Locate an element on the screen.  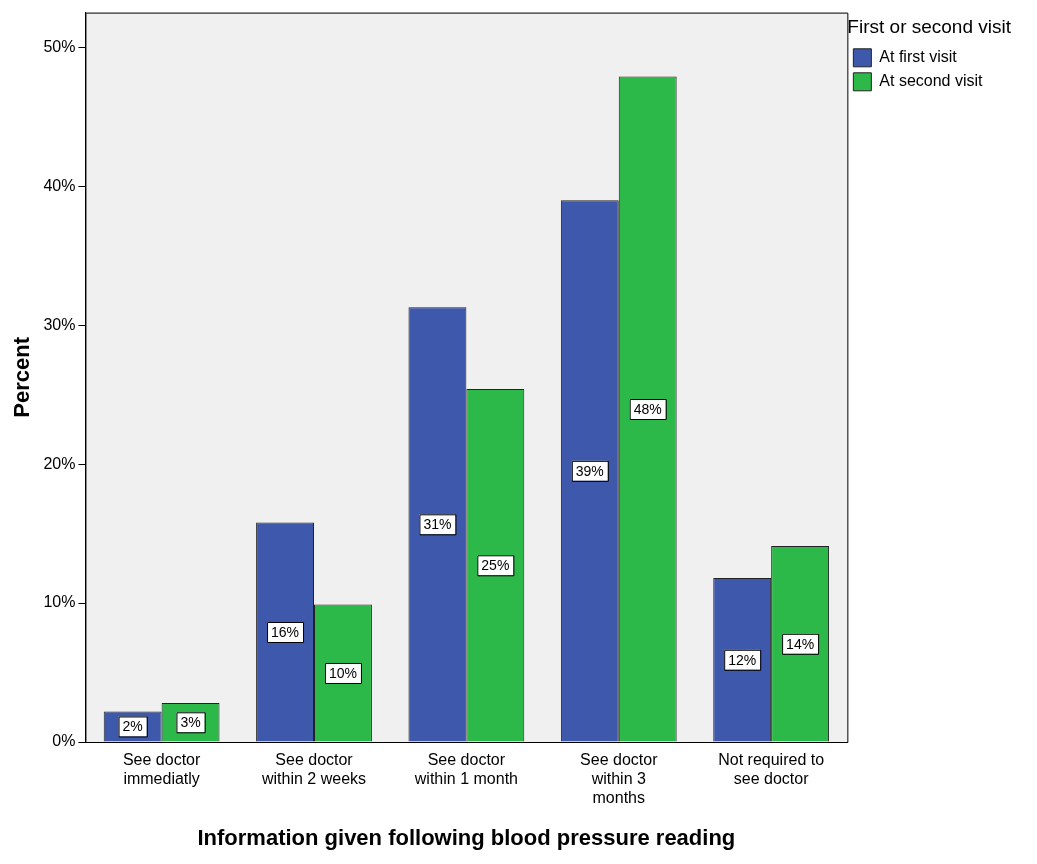
y-tick-label: 30% is located at coordinates (59, 324).